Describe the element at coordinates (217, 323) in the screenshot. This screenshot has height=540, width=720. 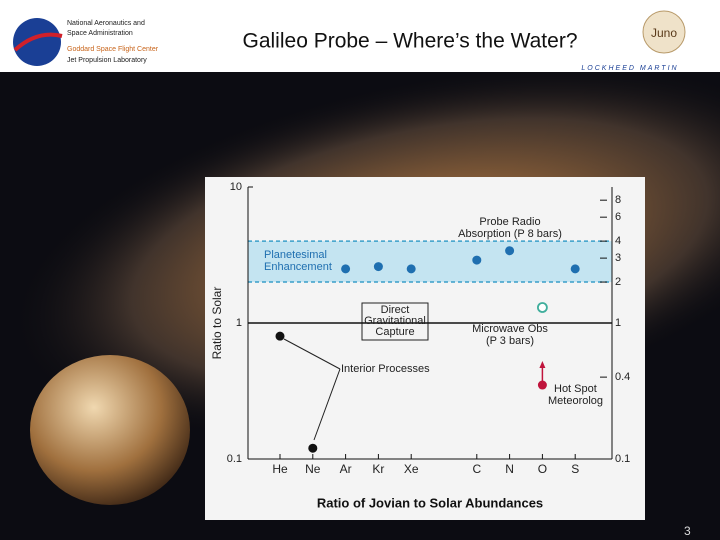
I see `y-axis-label: Ratio to Solar` at that location.